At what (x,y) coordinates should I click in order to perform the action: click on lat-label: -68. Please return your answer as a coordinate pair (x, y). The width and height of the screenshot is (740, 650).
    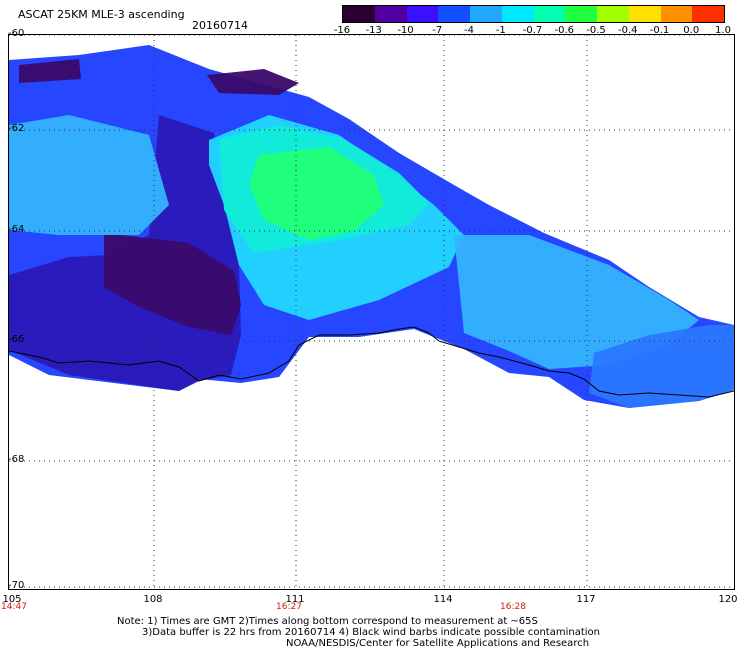
    Looking at the image, I should click on (16, 459).